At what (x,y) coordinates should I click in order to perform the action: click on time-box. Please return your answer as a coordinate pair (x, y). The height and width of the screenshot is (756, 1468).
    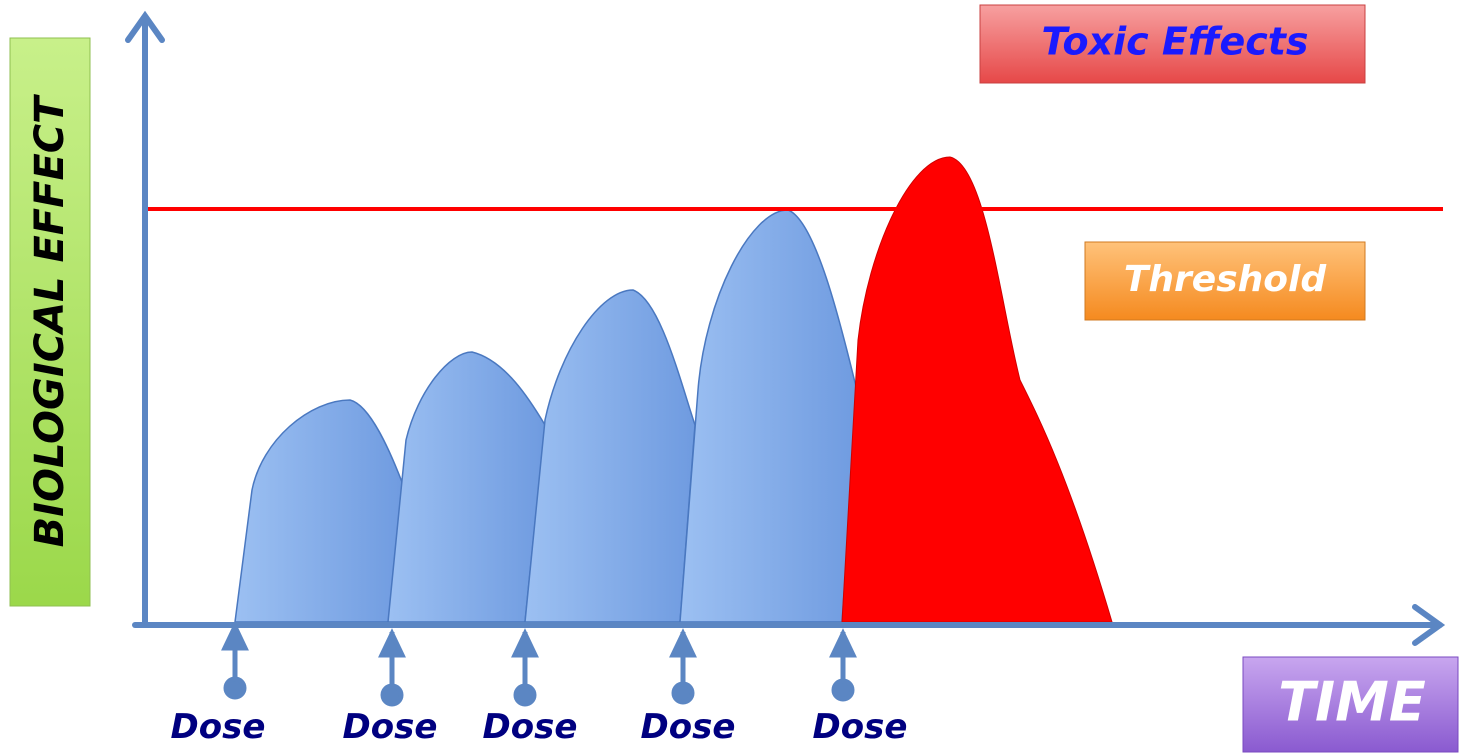
    Looking at the image, I should click on (1350, 704).